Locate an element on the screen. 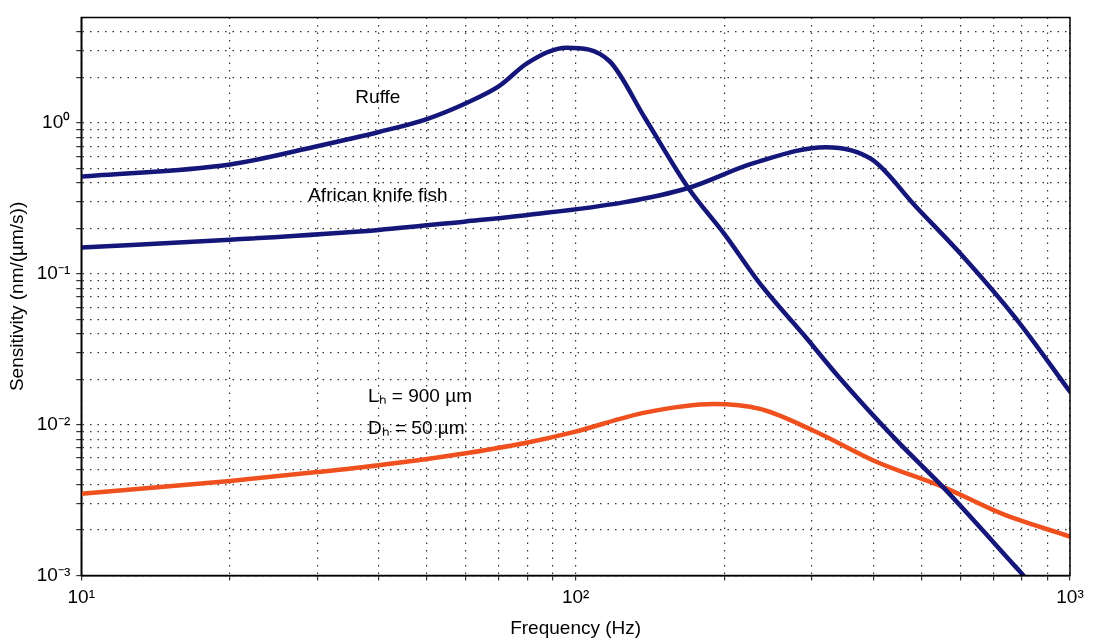 The width and height of the screenshot is (1098, 644). annotation: Dₕ = 50 µm is located at coordinates (416, 428).